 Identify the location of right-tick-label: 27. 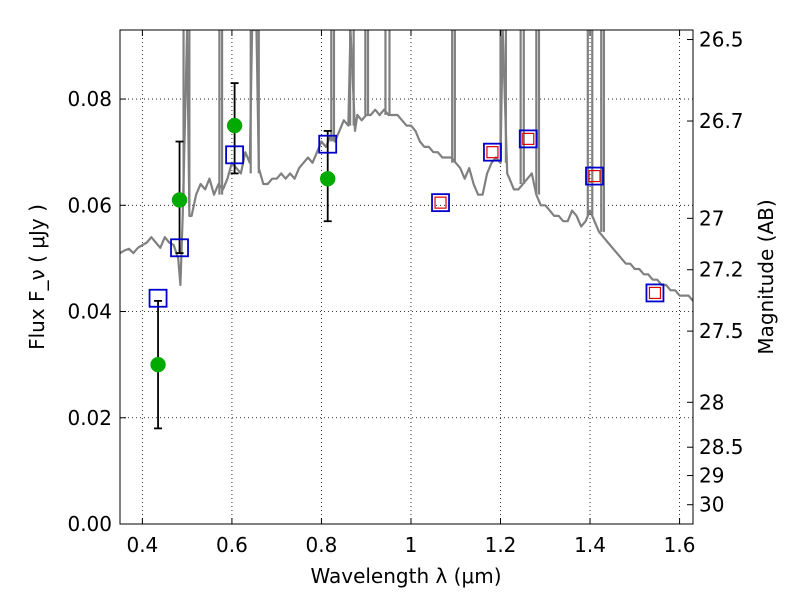
(711, 218).